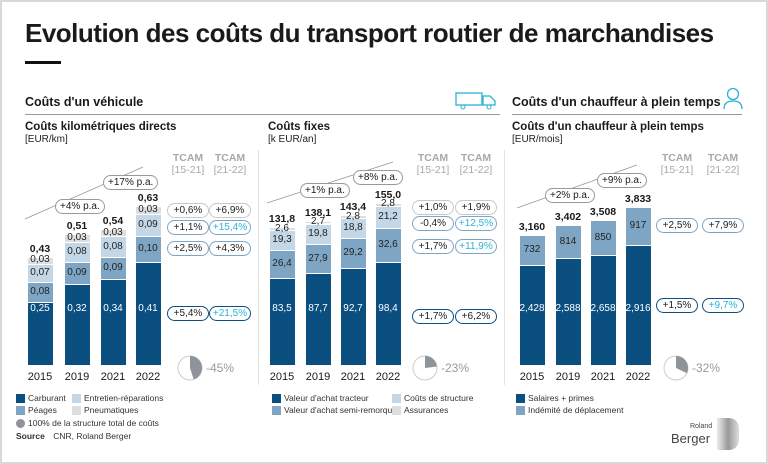 The width and height of the screenshot is (768, 464). What do you see at coordinates (537, 139) in the screenshot?
I see `chart3-unit: [EUR/mois]` at bounding box center [537, 139].